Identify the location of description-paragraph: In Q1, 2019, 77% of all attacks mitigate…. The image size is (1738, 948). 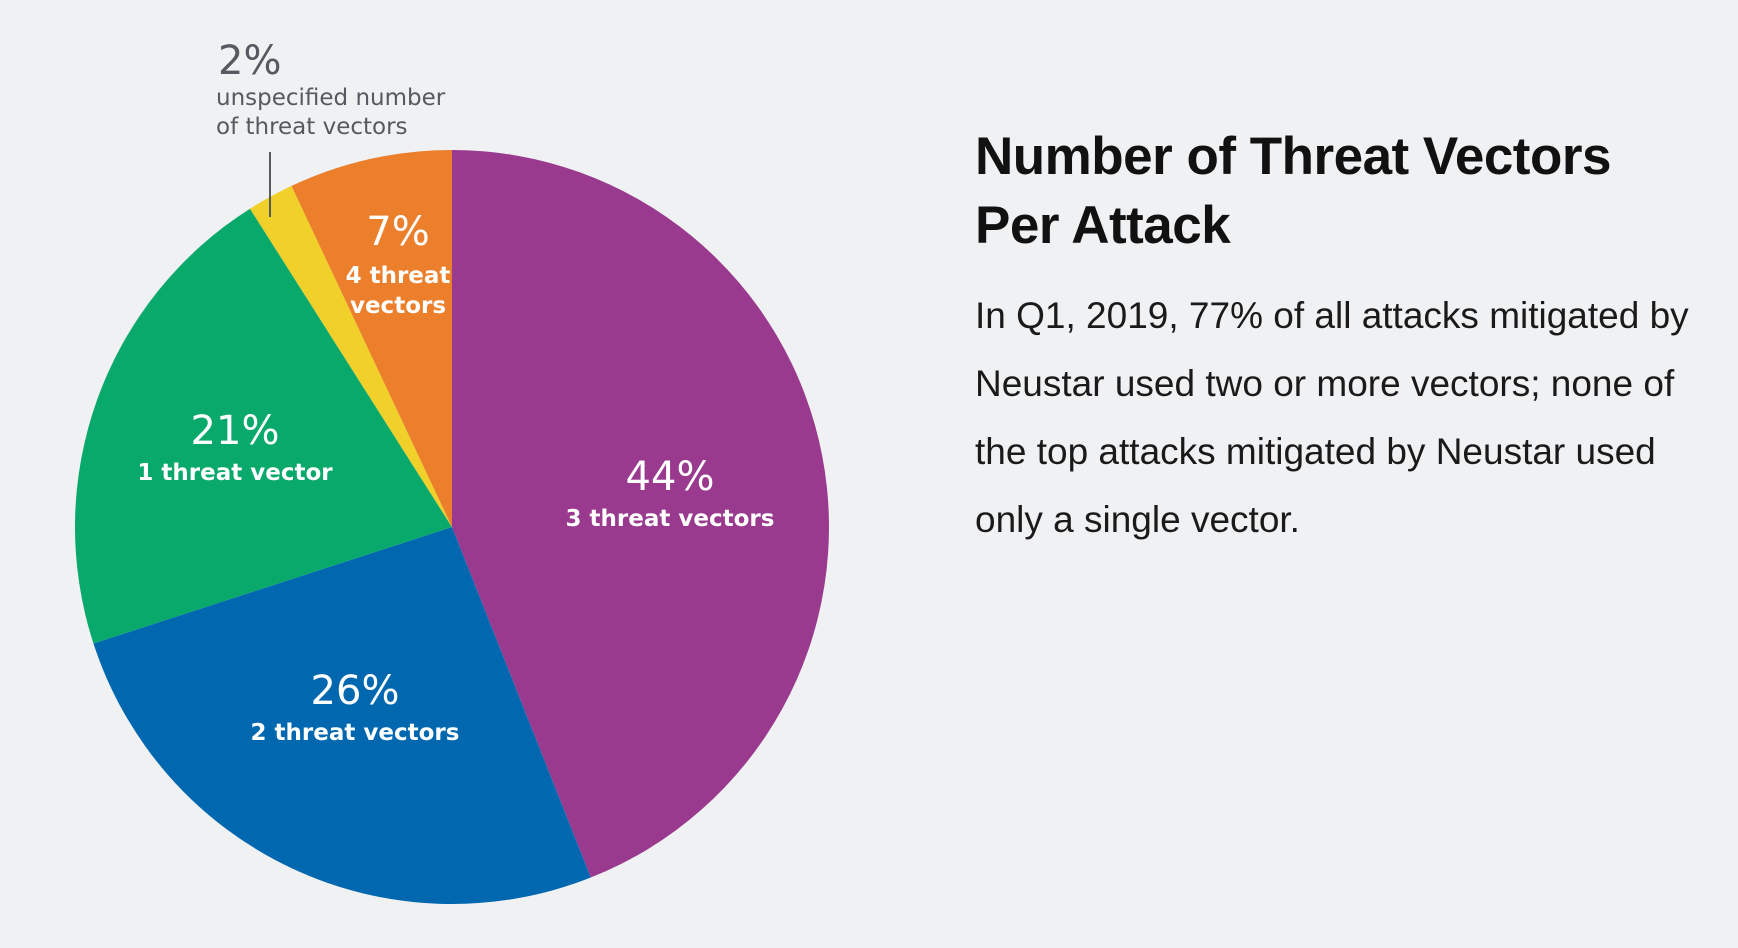
(1332, 417).